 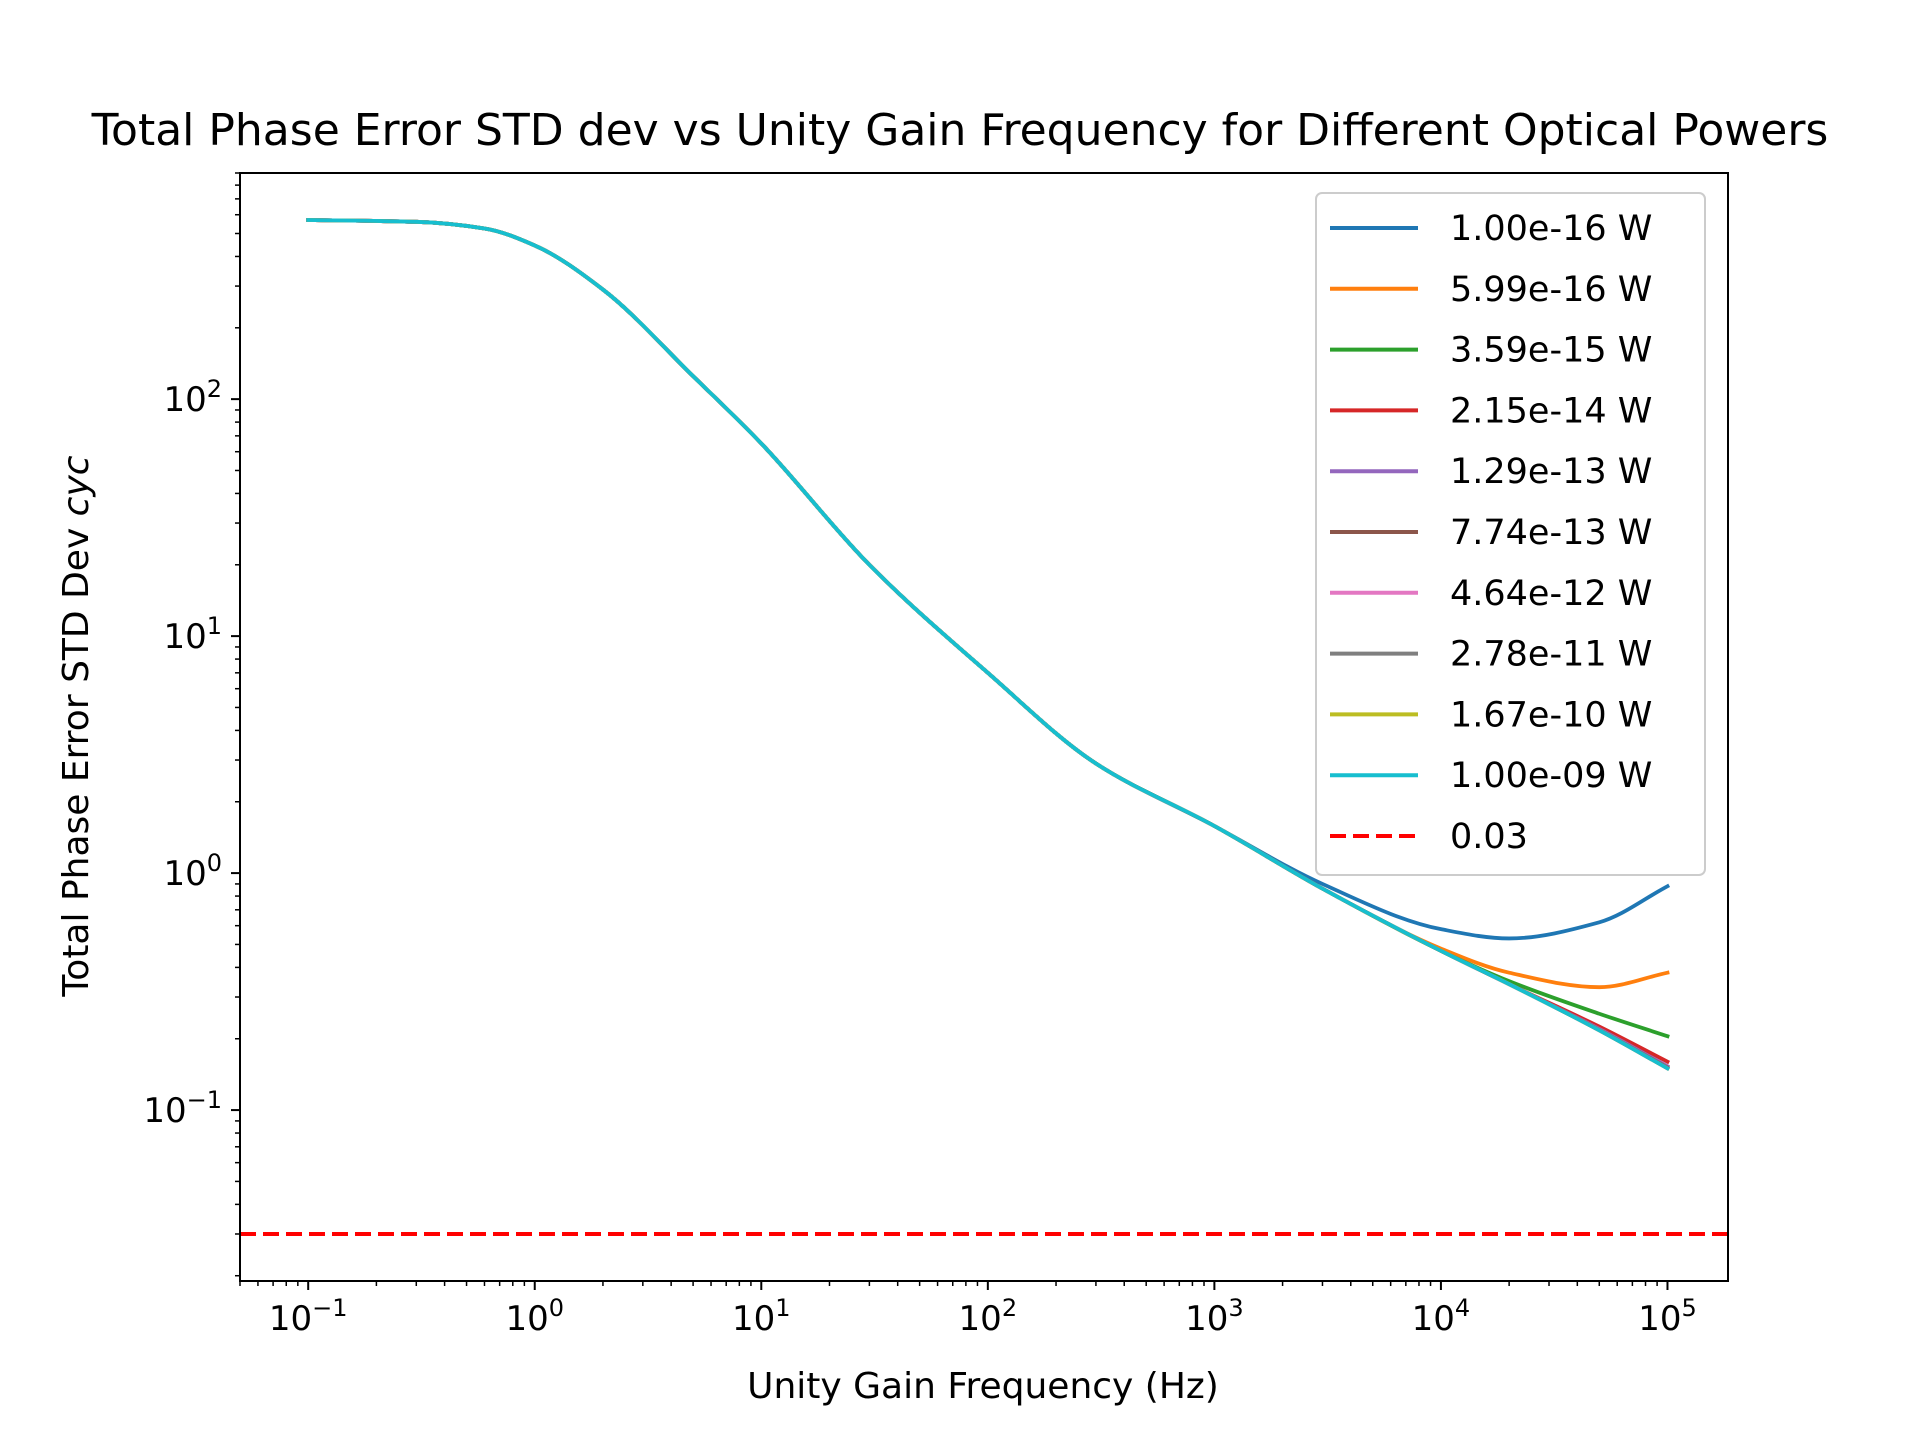 I want to click on y-minor-ticks, so click(x=237, y=724).